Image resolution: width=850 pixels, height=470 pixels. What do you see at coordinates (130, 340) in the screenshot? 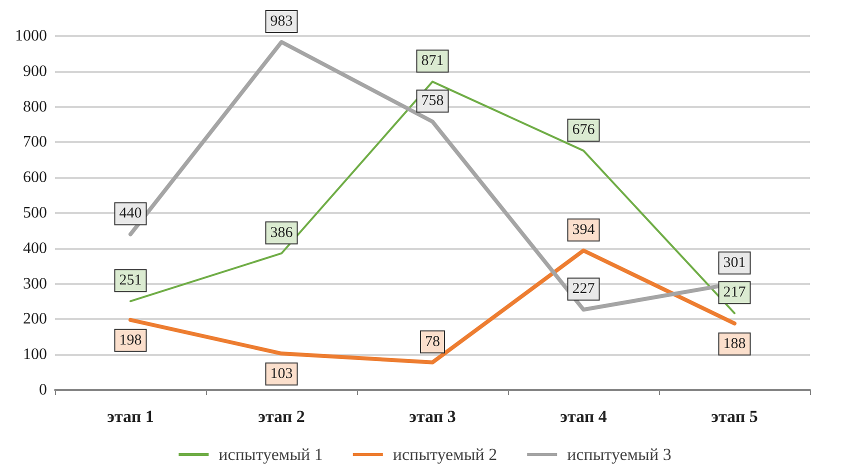
I see `data-label: 198` at bounding box center [130, 340].